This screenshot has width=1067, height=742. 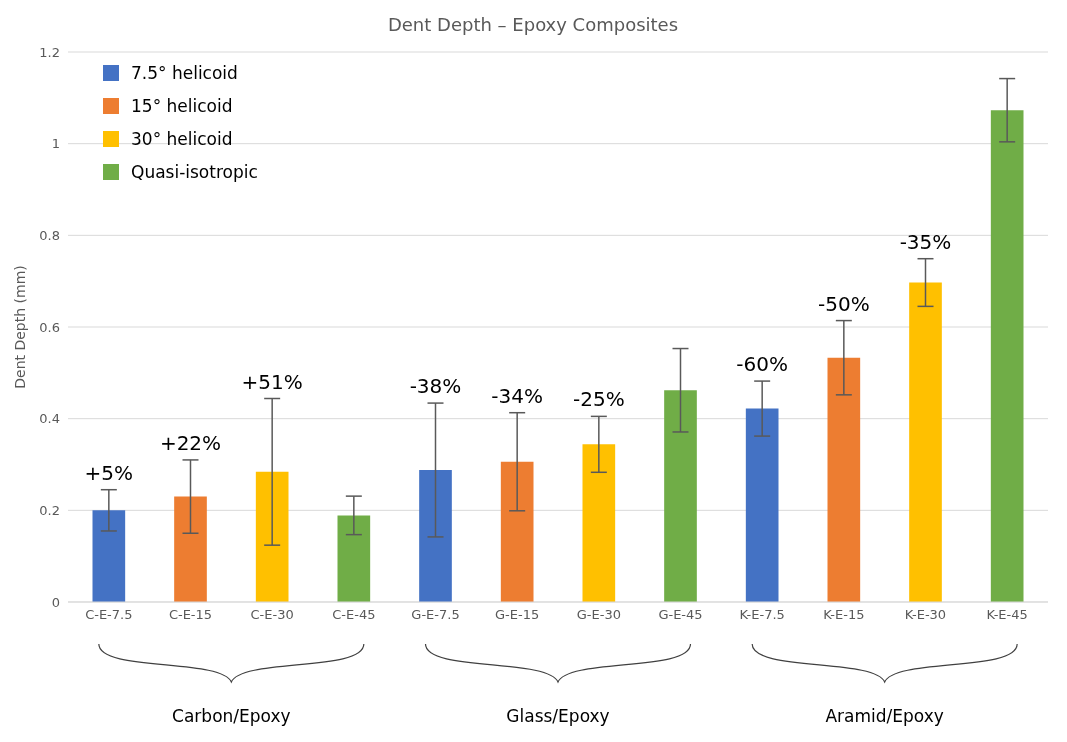 I want to click on y-tick-label: 1.2, so click(x=49, y=52).